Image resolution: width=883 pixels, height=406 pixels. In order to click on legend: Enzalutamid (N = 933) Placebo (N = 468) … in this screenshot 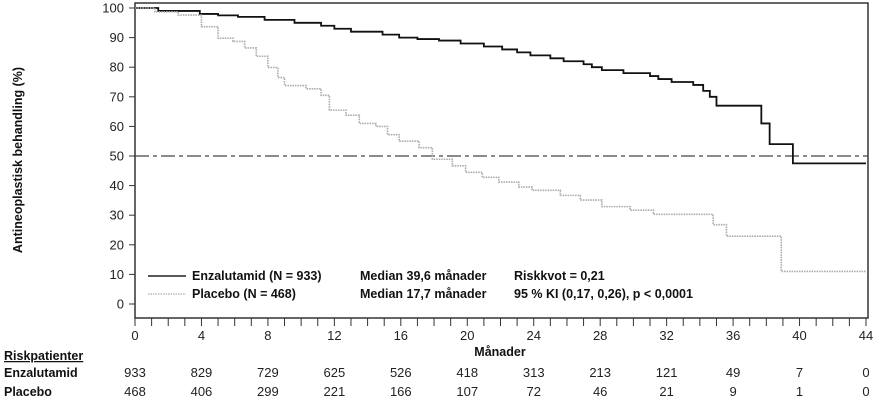, I will do `click(420, 285)`.